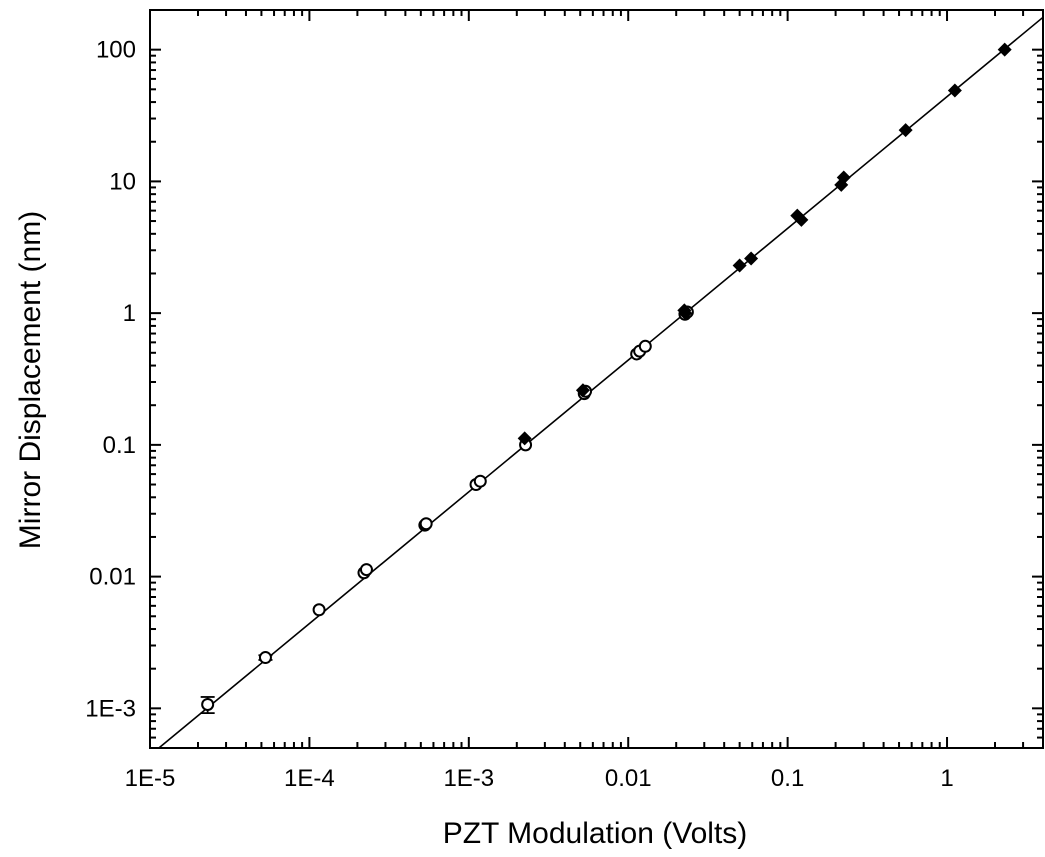  I want to click on x-tick-label: 1E-4, so click(309, 778).